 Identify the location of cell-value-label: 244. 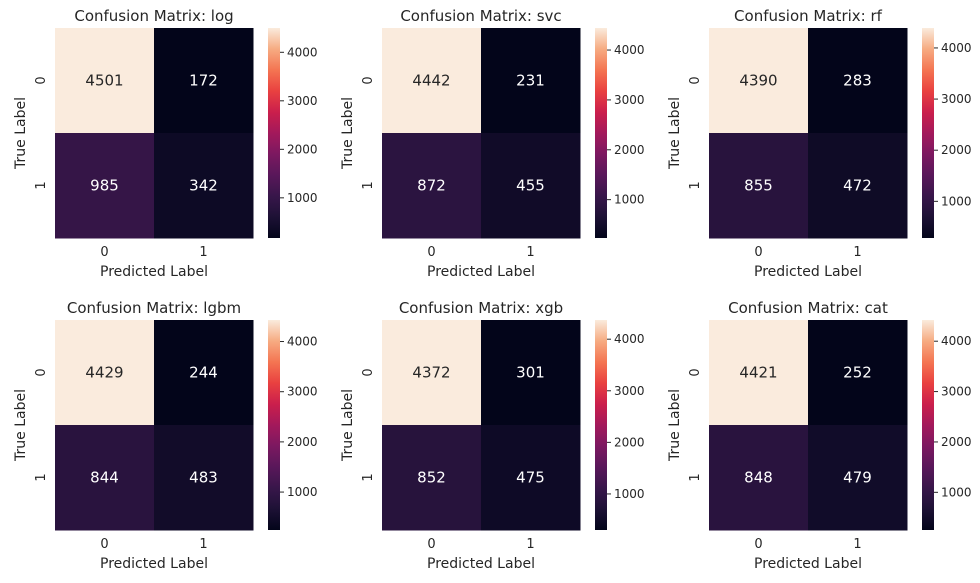
(203, 373).